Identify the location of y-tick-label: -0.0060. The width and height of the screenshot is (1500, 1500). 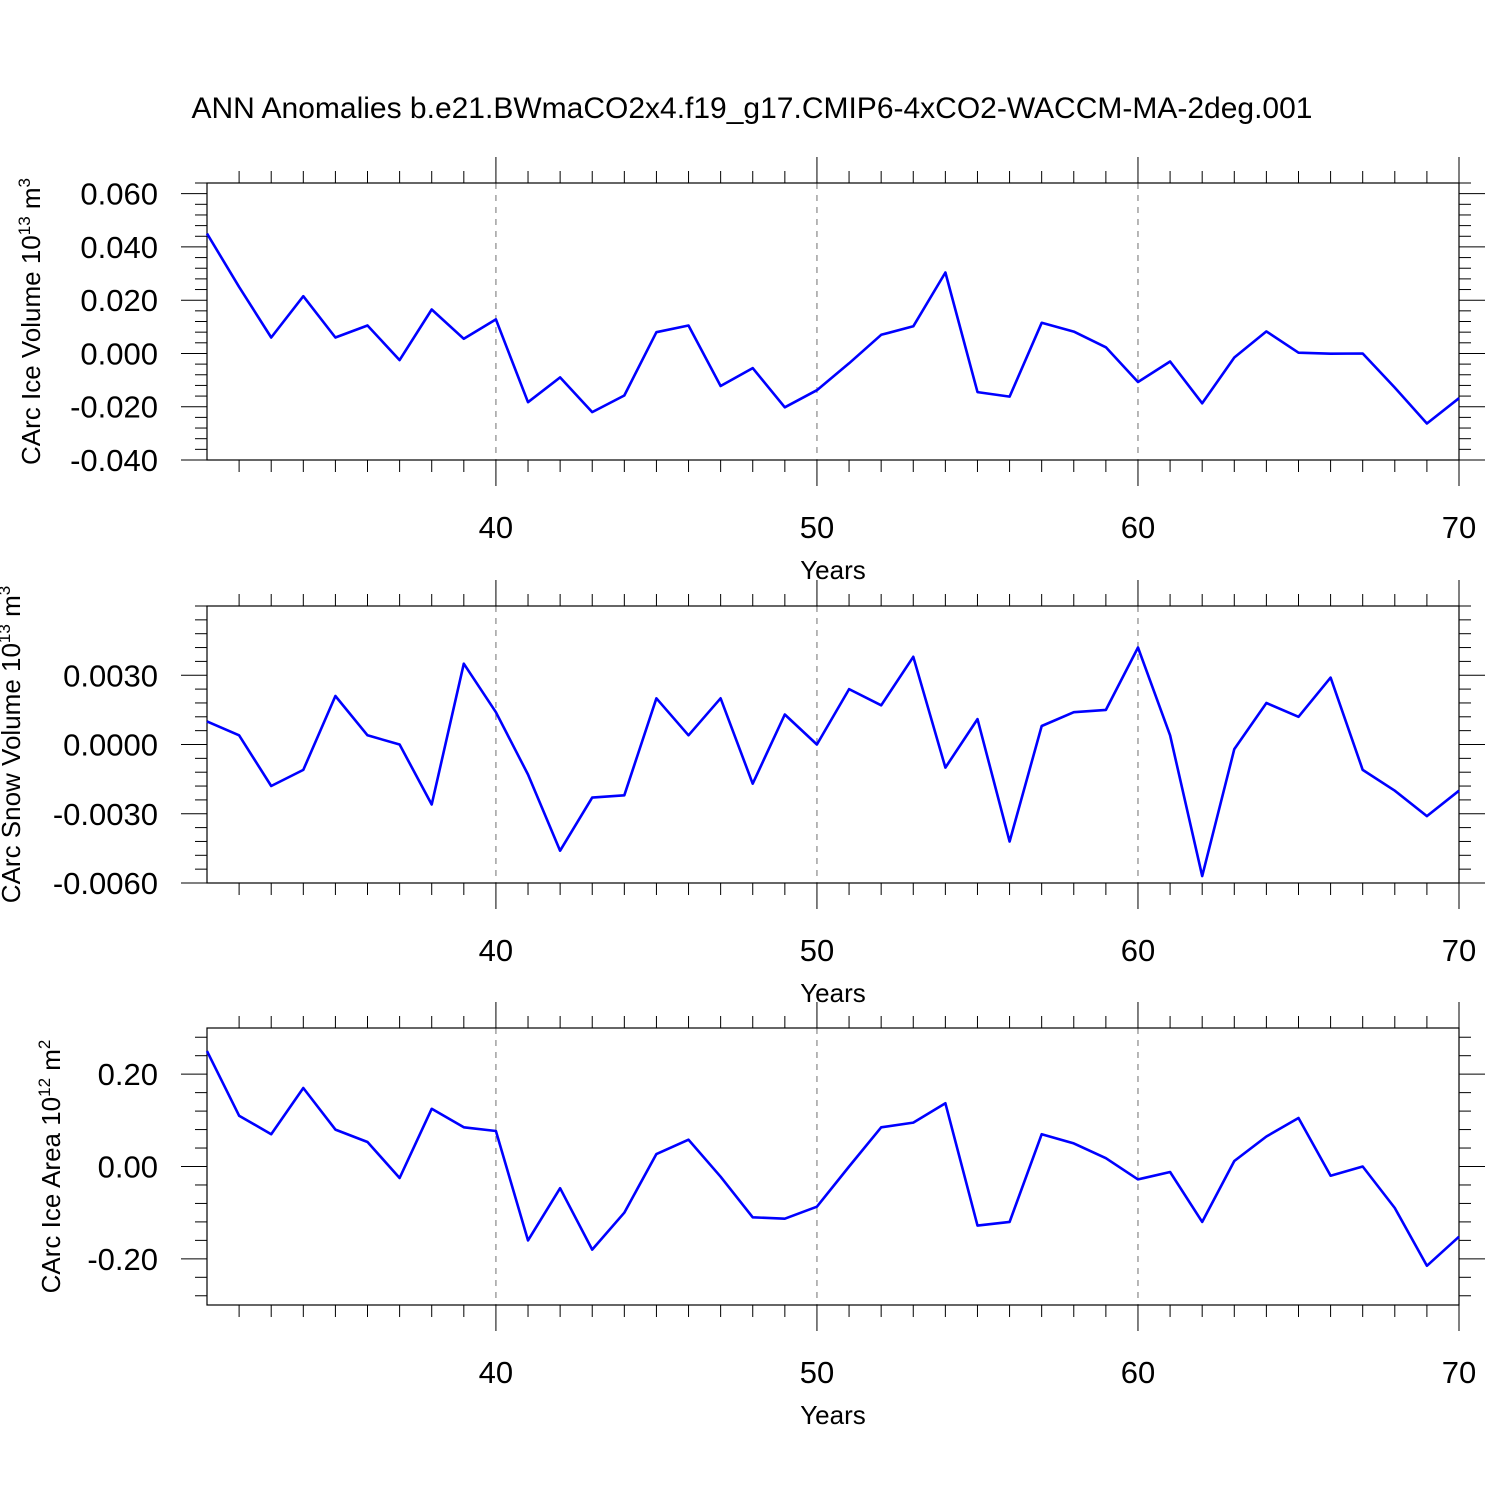
(105, 883).